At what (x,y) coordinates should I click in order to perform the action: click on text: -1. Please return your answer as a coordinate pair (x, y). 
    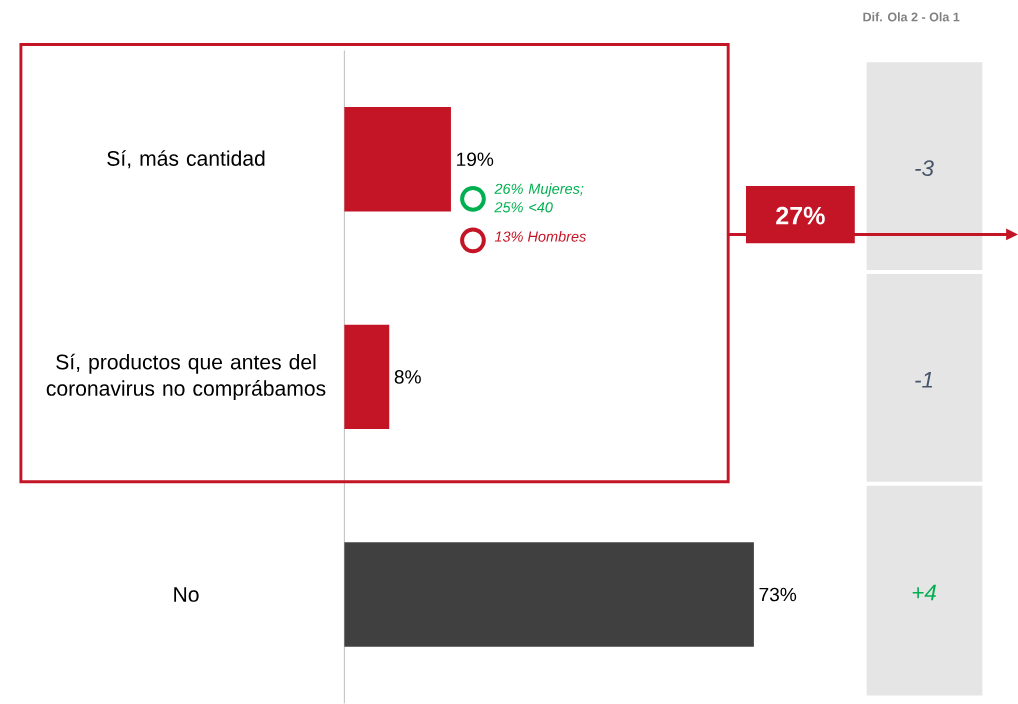
    Looking at the image, I should click on (924, 379).